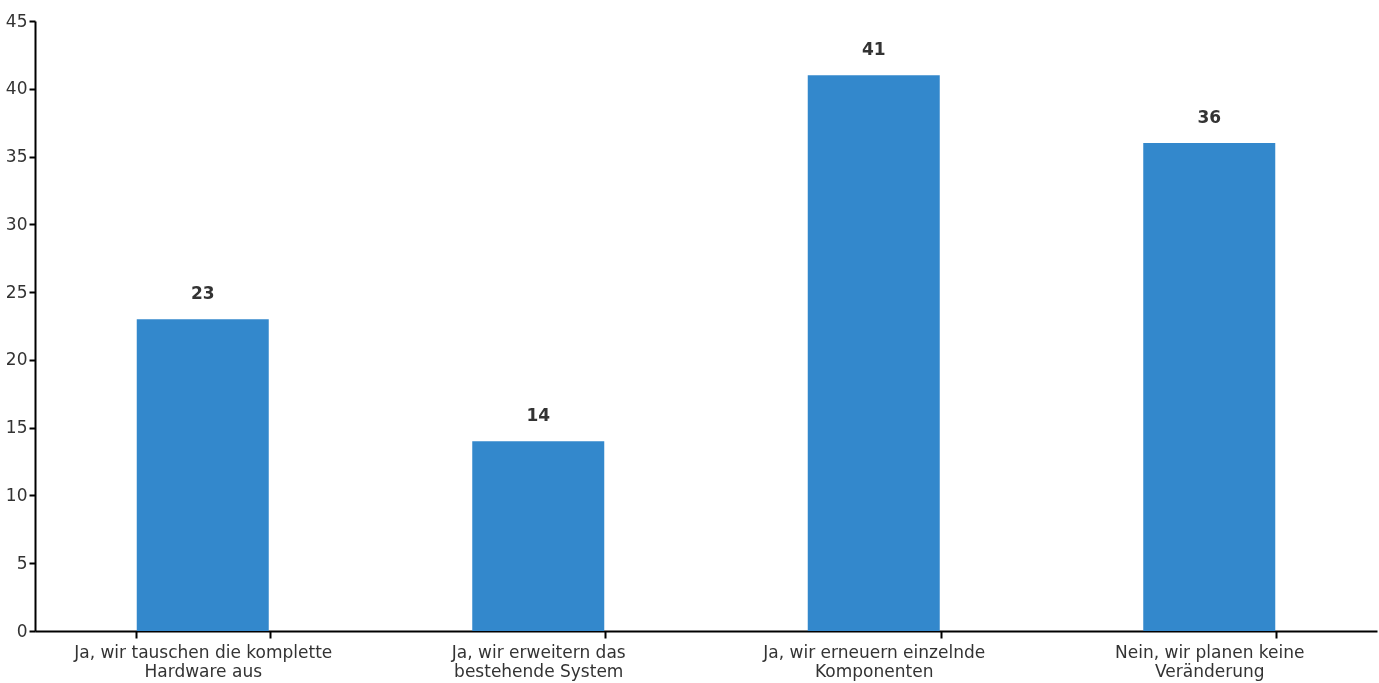  Describe the element at coordinates (1209, 117) in the screenshot. I see `data-label: 36` at that location.